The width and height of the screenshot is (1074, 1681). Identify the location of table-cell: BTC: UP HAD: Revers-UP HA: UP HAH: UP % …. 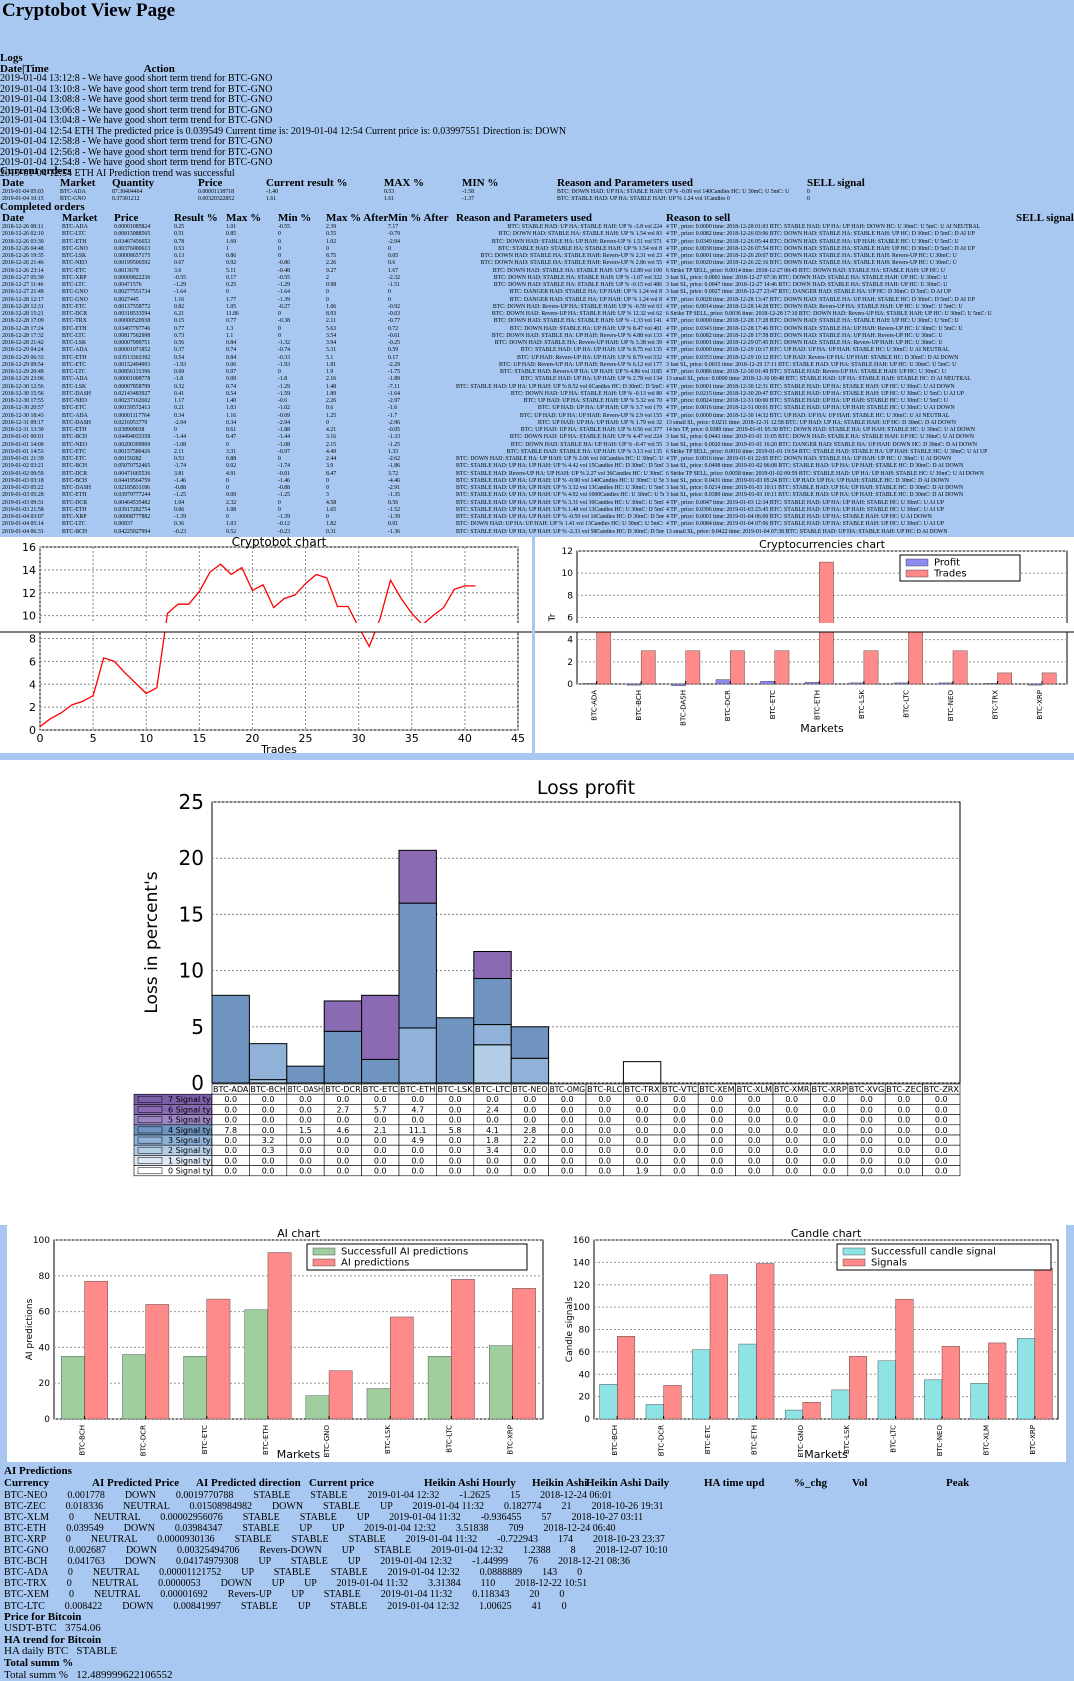
(559, 358).